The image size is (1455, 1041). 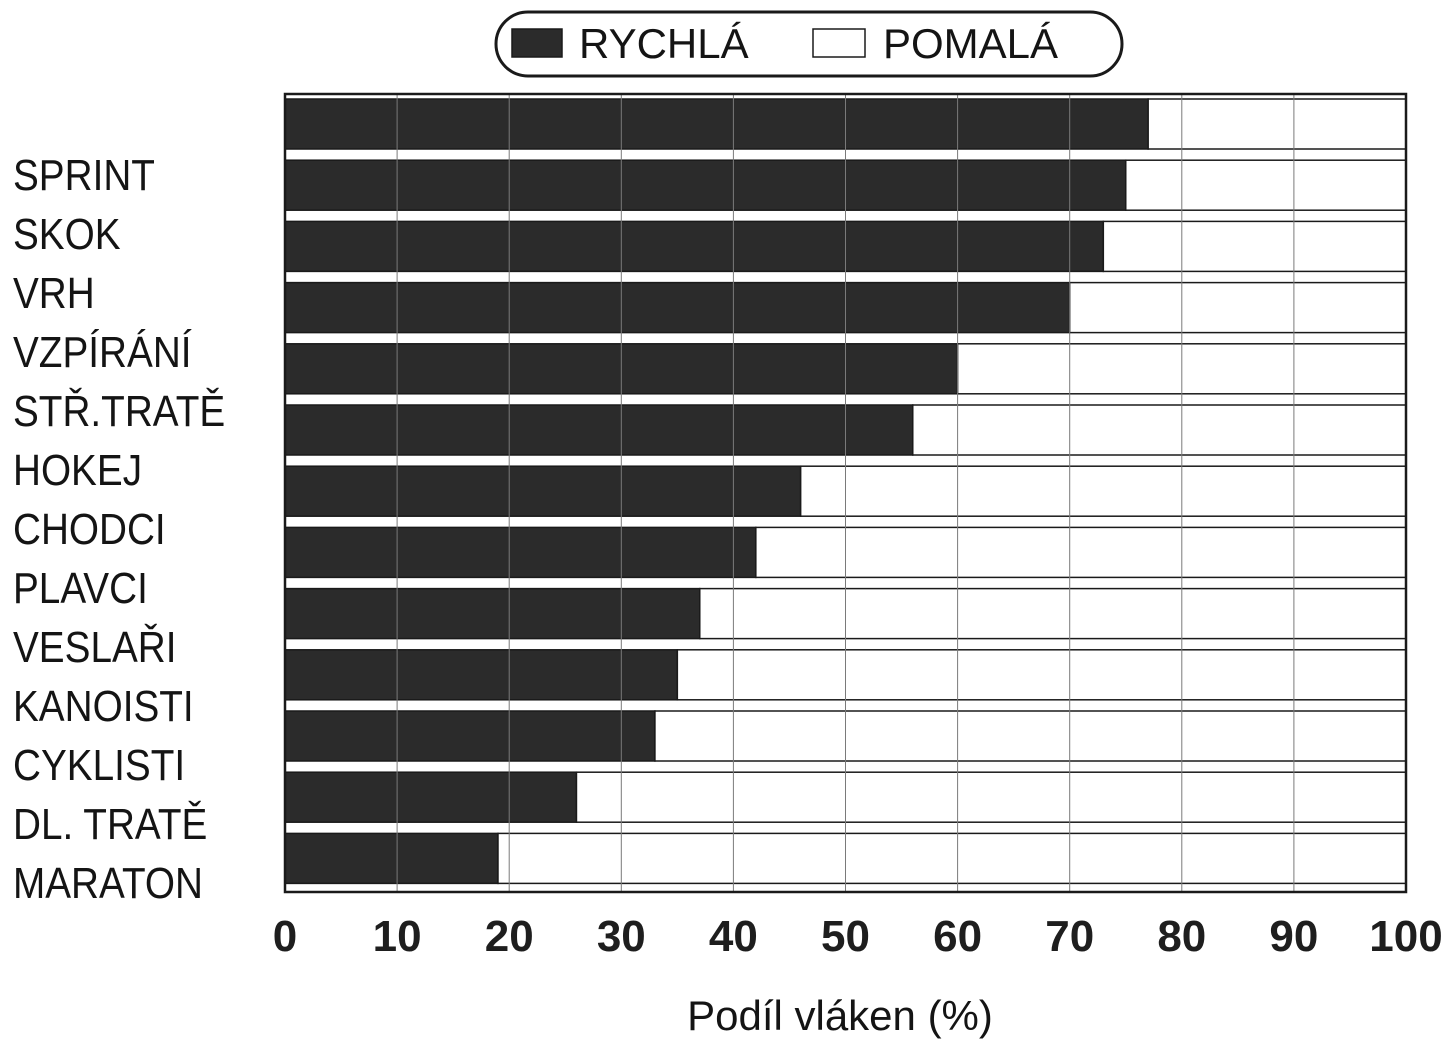 What do you see at coordinates (119, 411) in the screenshot?
I see `category-label-4: STŘ.TRATĚ` at bounding box center [119, 411].